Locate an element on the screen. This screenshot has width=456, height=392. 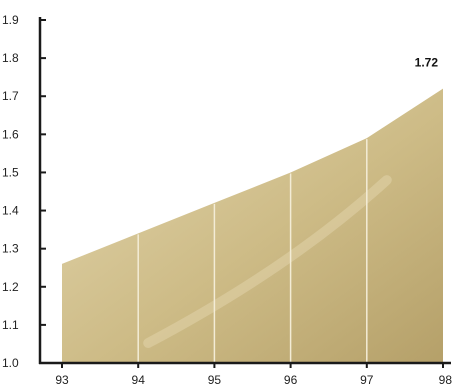
y-tick-label: 1.8 is located at coordinates (10, 58).